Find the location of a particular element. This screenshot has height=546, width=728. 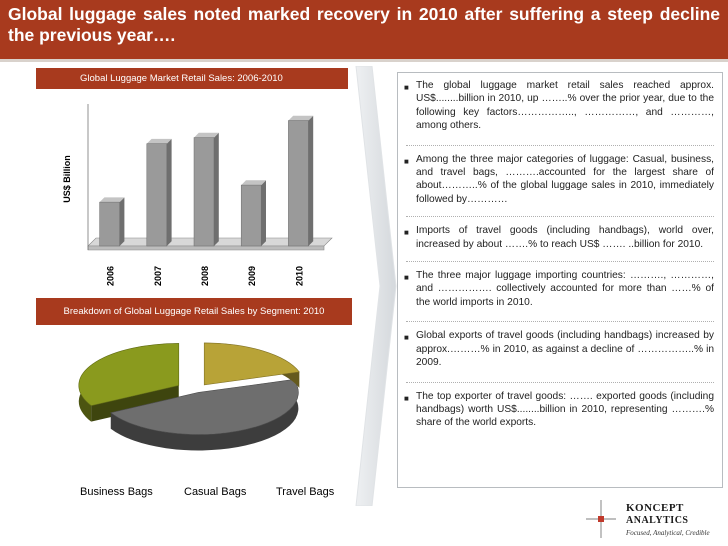

bar-chart: US$ Billion 2006 2007 2008 2009 2010 is located at coordinates (197, 195).